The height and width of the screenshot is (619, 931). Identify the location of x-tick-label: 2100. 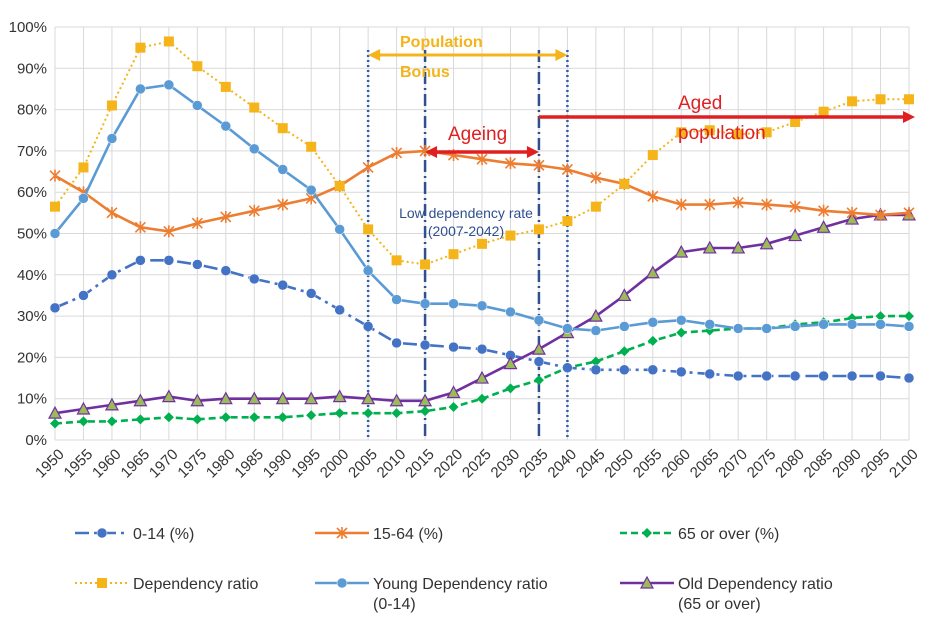
(904, 464).